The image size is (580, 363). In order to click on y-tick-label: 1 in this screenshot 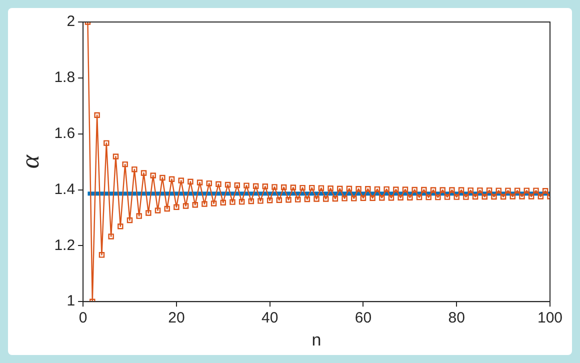, I will do `click(71, 301)`.